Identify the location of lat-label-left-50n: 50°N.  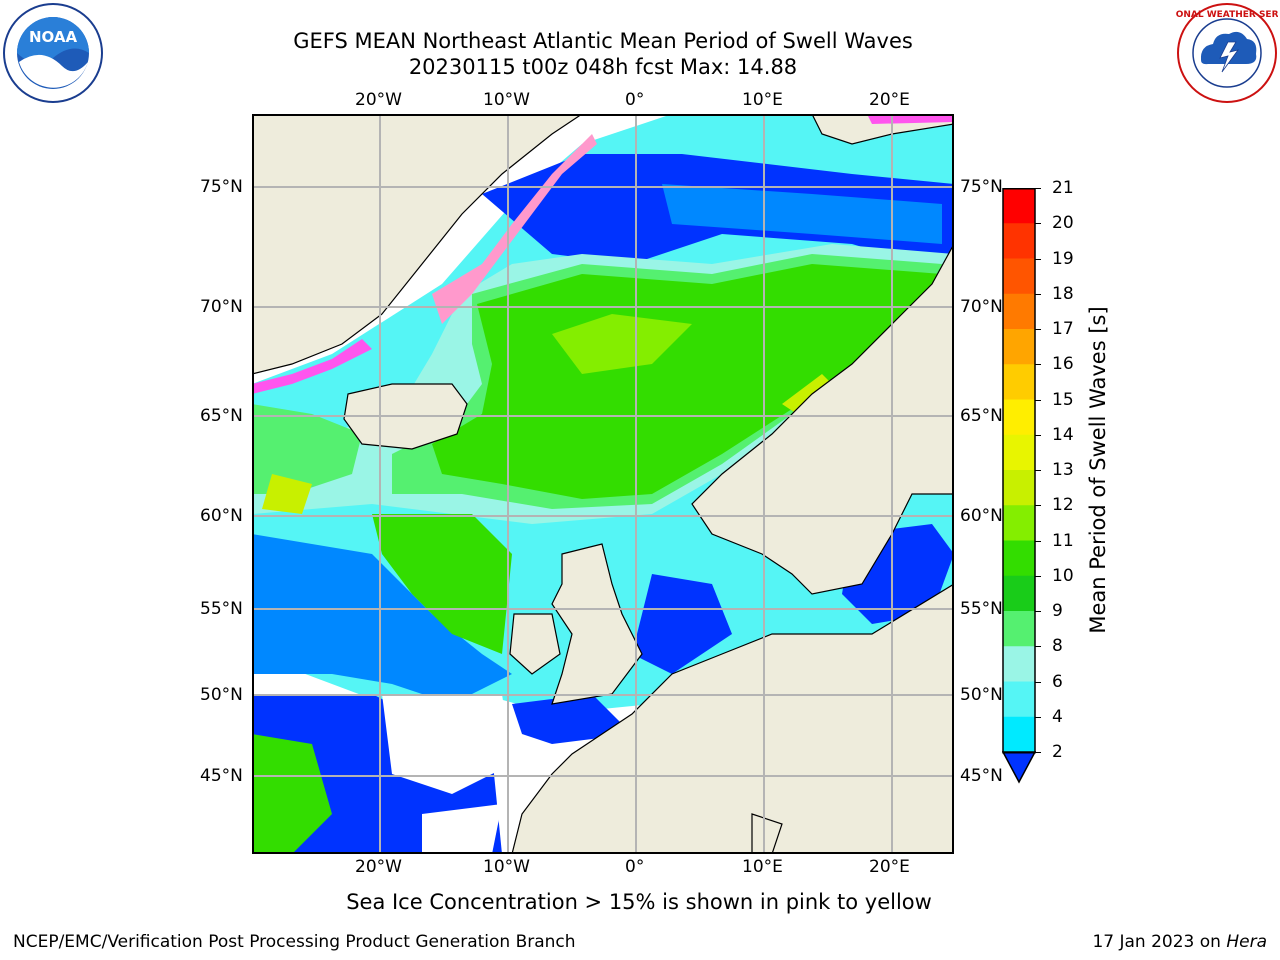
(221, 695).